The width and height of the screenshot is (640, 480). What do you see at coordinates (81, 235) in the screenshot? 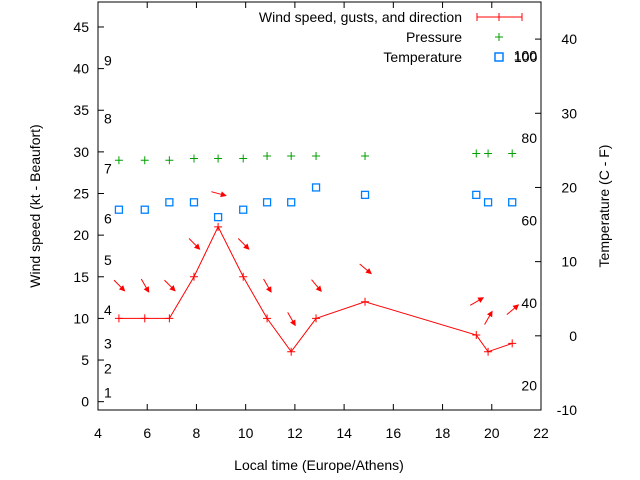
I see `y-tick-label: 20` at bounding box center [81, 235].